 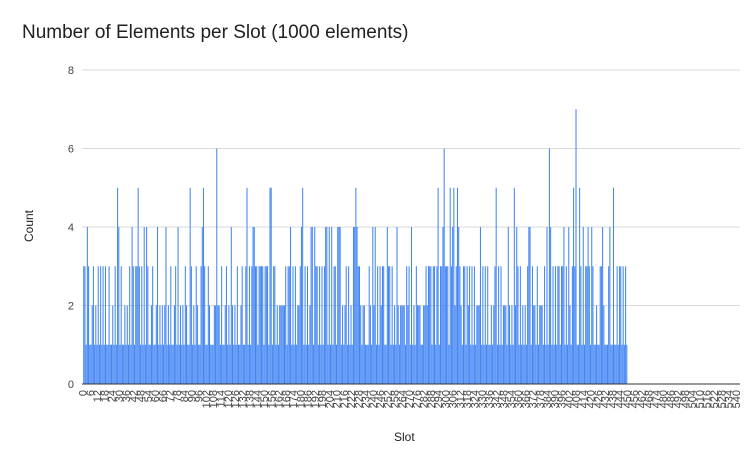 What do you see at coordinates (367, 399) in the screenshot?
I see `x-tick-label: 234` at bounding box center [367, 399].